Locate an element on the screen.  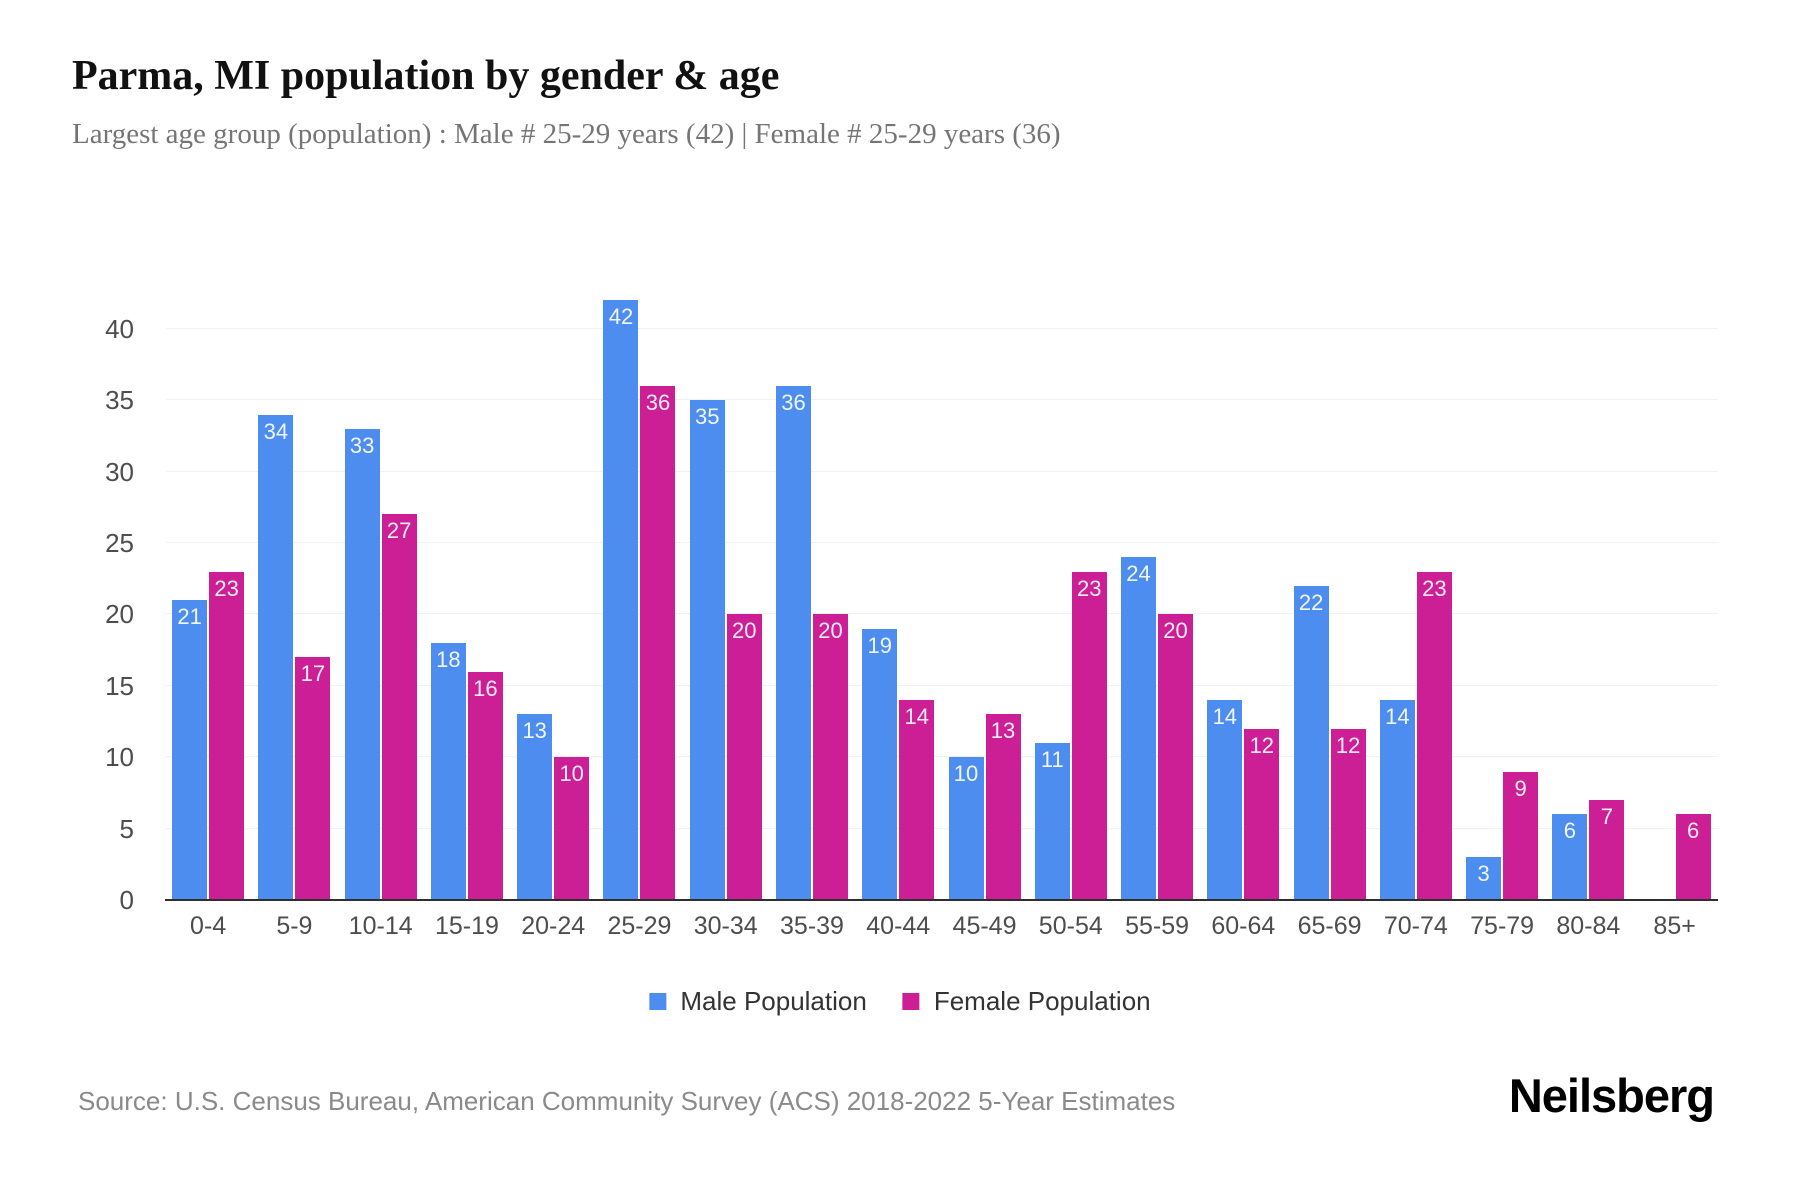
page-title: Parma, MI population by gender & age is located at coordinates (426, 76).